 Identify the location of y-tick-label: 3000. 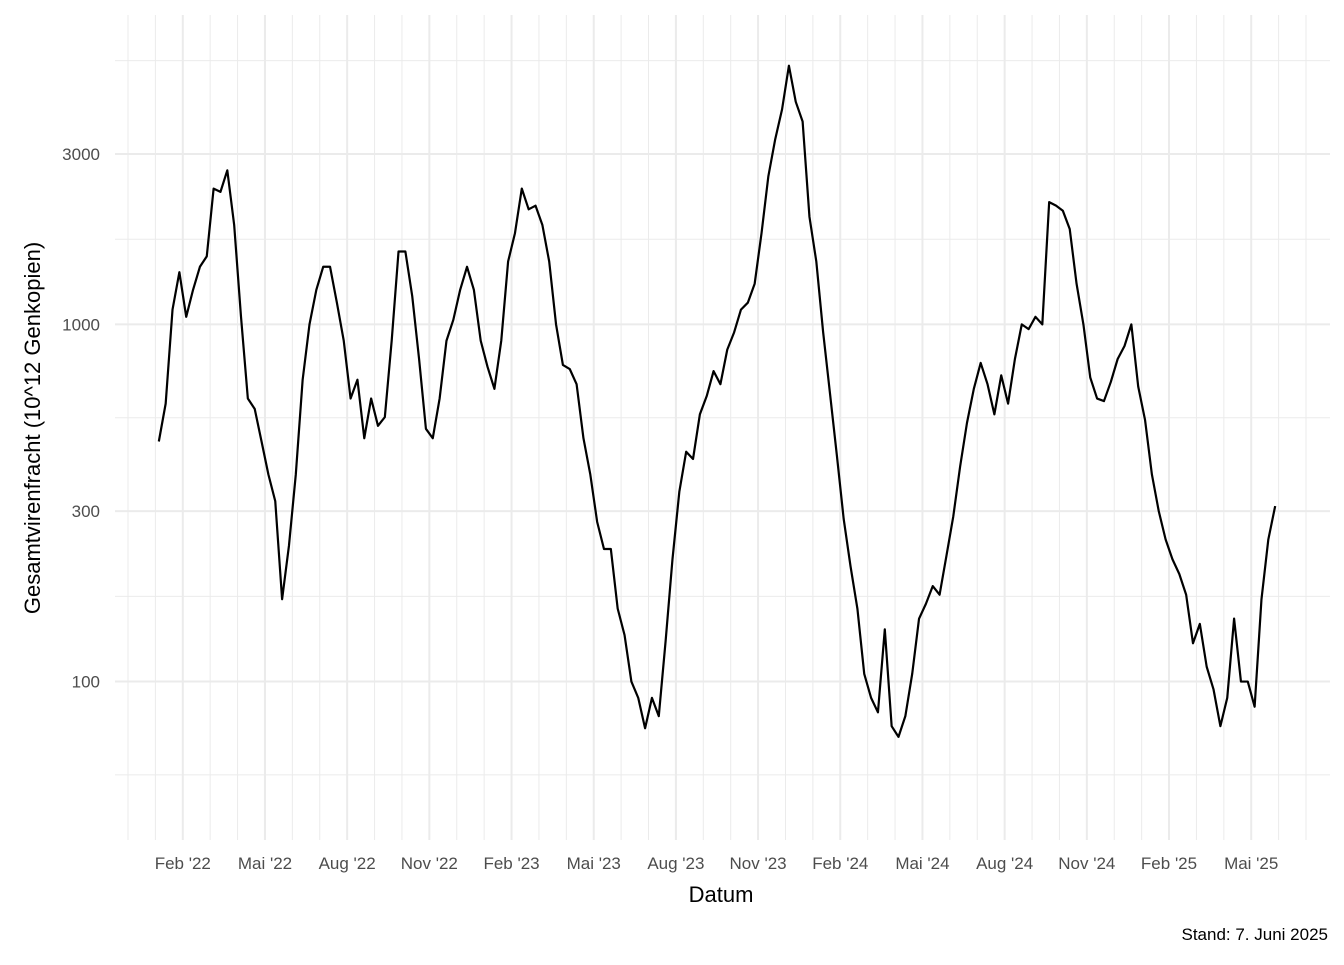
(81, 154).